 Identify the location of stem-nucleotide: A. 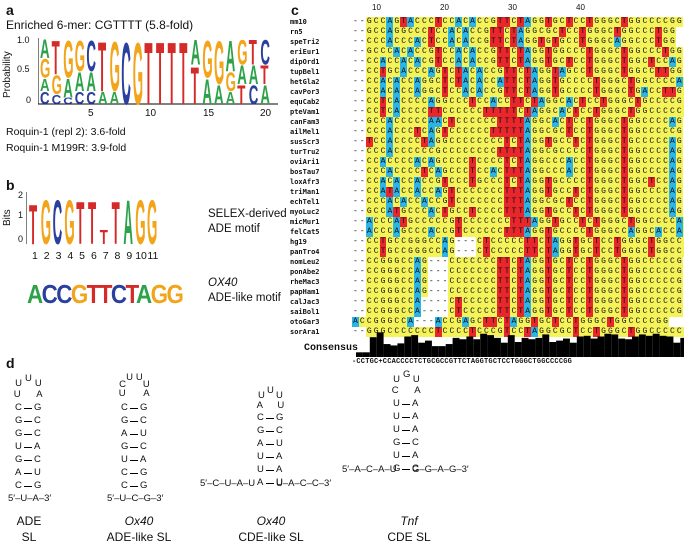
(260, 443).